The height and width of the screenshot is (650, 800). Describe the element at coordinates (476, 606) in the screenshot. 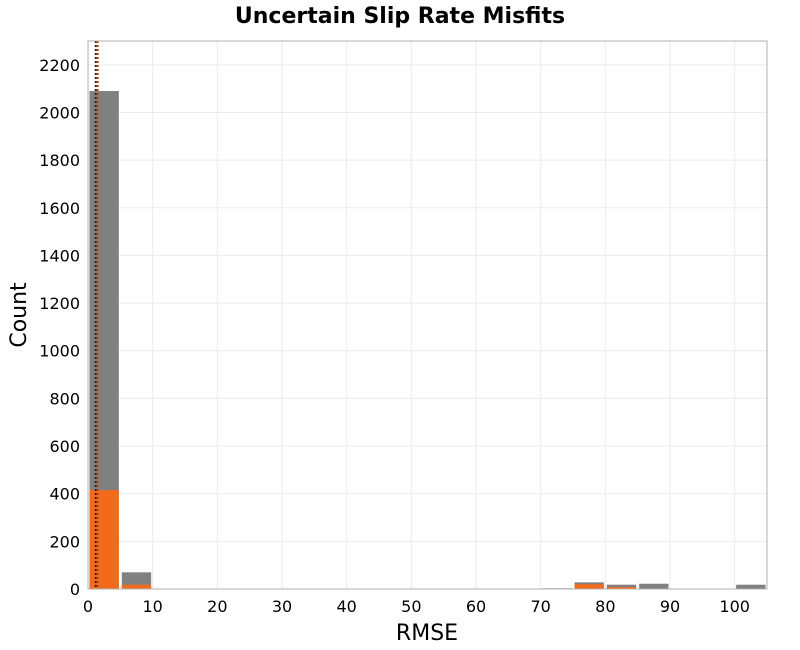

I see `x-tick-label: 60` at that location.